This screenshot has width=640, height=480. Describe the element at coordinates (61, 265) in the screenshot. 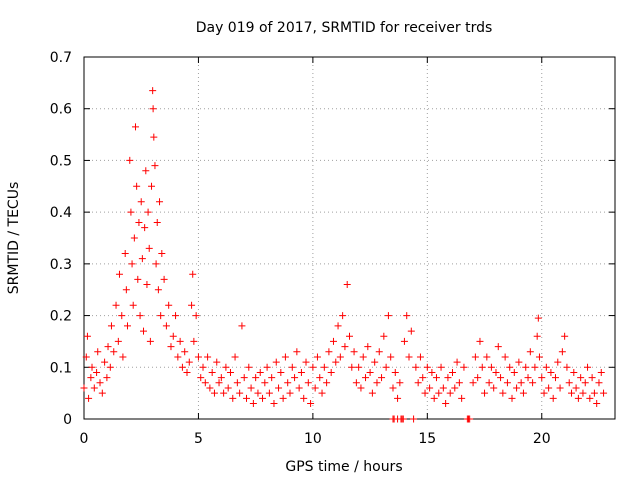

I see `y-tick-label: 0.3` at that location.